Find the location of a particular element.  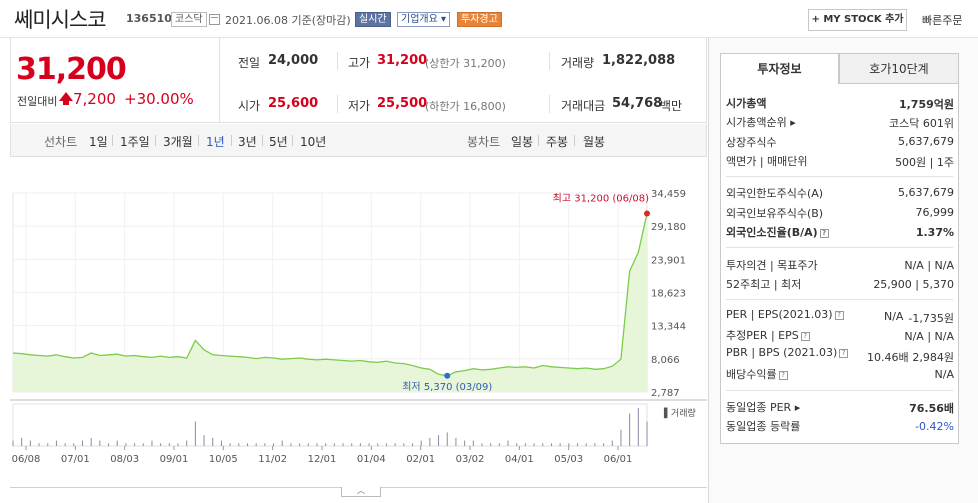

per-text: PER | EPS(2021.03) is located at coordinates (779, 314).